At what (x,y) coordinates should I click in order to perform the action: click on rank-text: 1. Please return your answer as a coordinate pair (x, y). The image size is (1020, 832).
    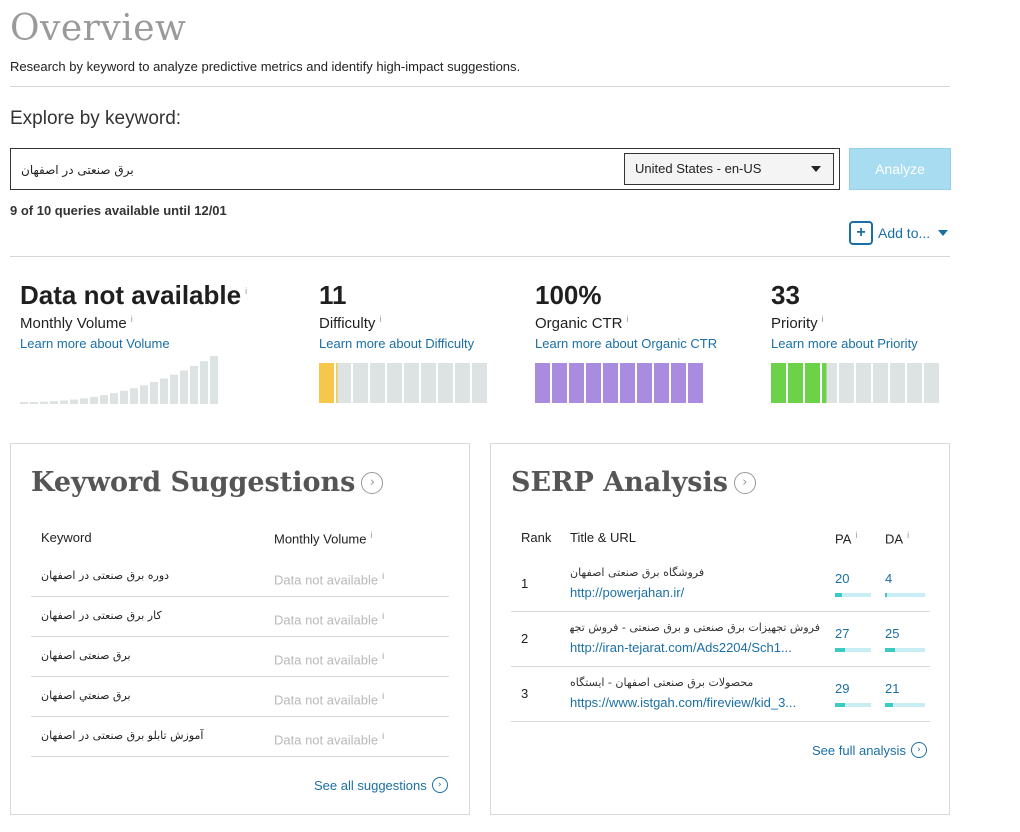
    Looking at the image, I should click on (525, 583).